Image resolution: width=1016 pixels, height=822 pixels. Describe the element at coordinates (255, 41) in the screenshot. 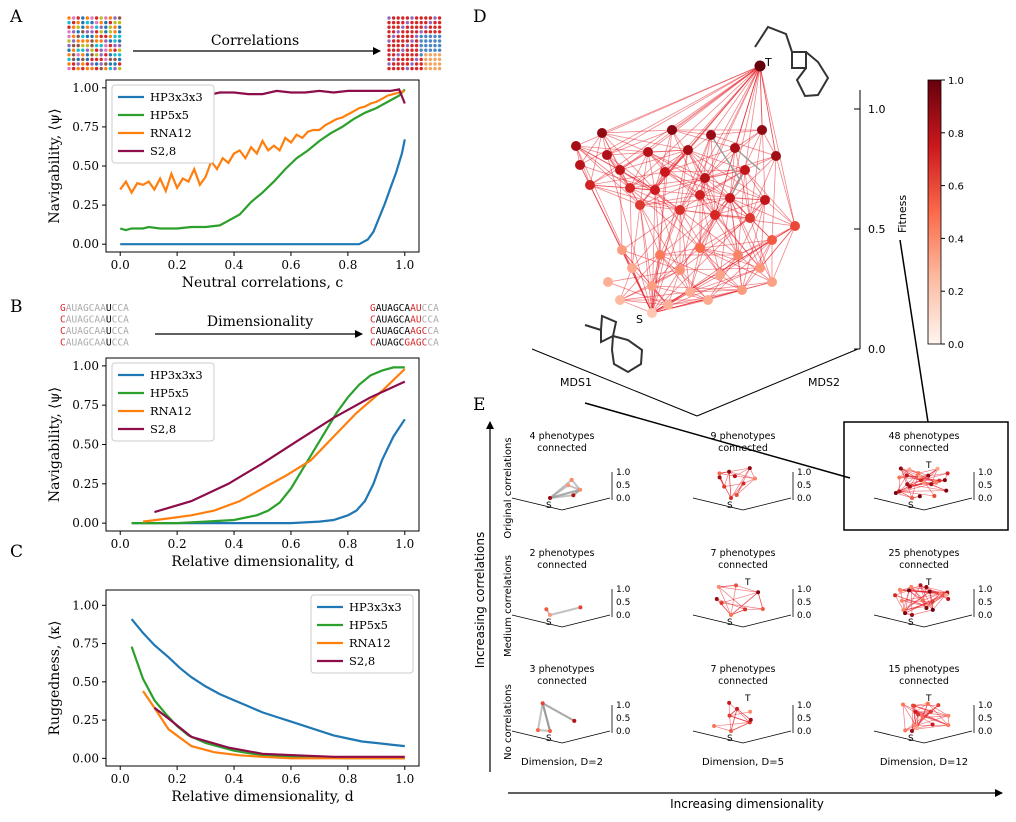

I see `correlations-arrow-label: Correlations` at that location.